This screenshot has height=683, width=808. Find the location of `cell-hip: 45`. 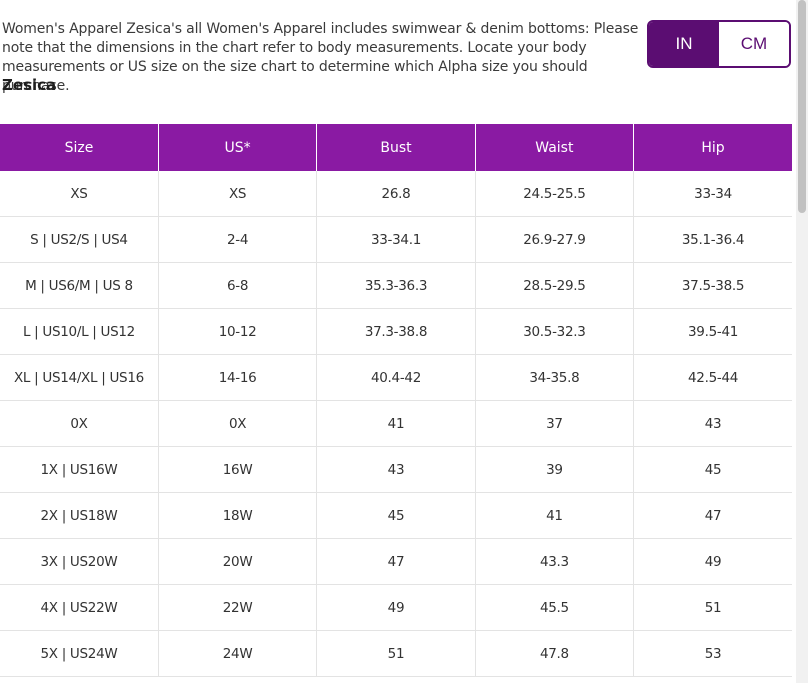

cell-hip: 45 is located at coordinates (712, 469).